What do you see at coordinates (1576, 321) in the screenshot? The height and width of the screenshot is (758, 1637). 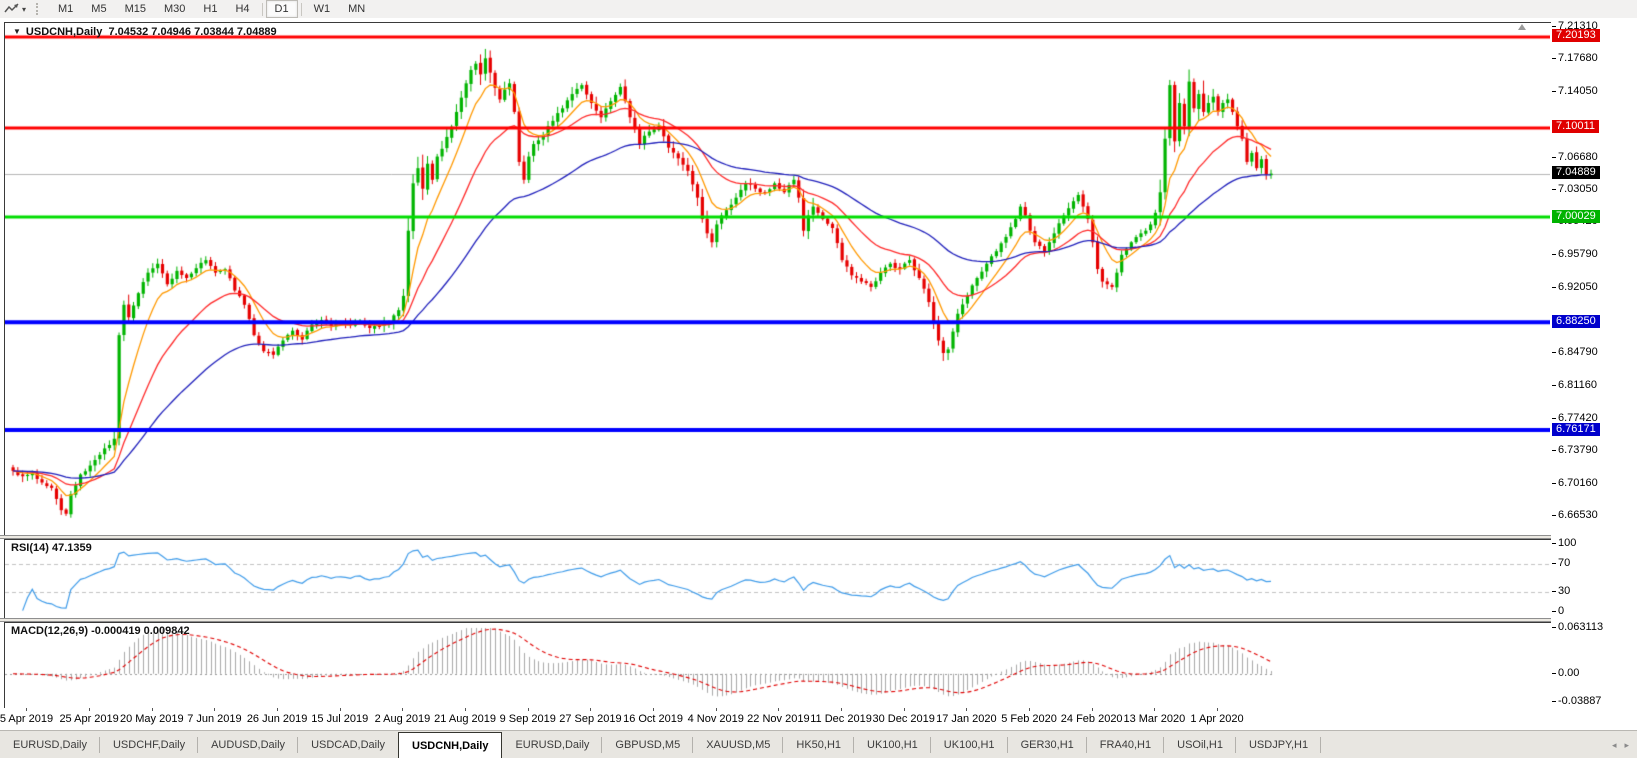 I see `price-badge-6.88250: 6.88250` at bounding box center [1576, 321].